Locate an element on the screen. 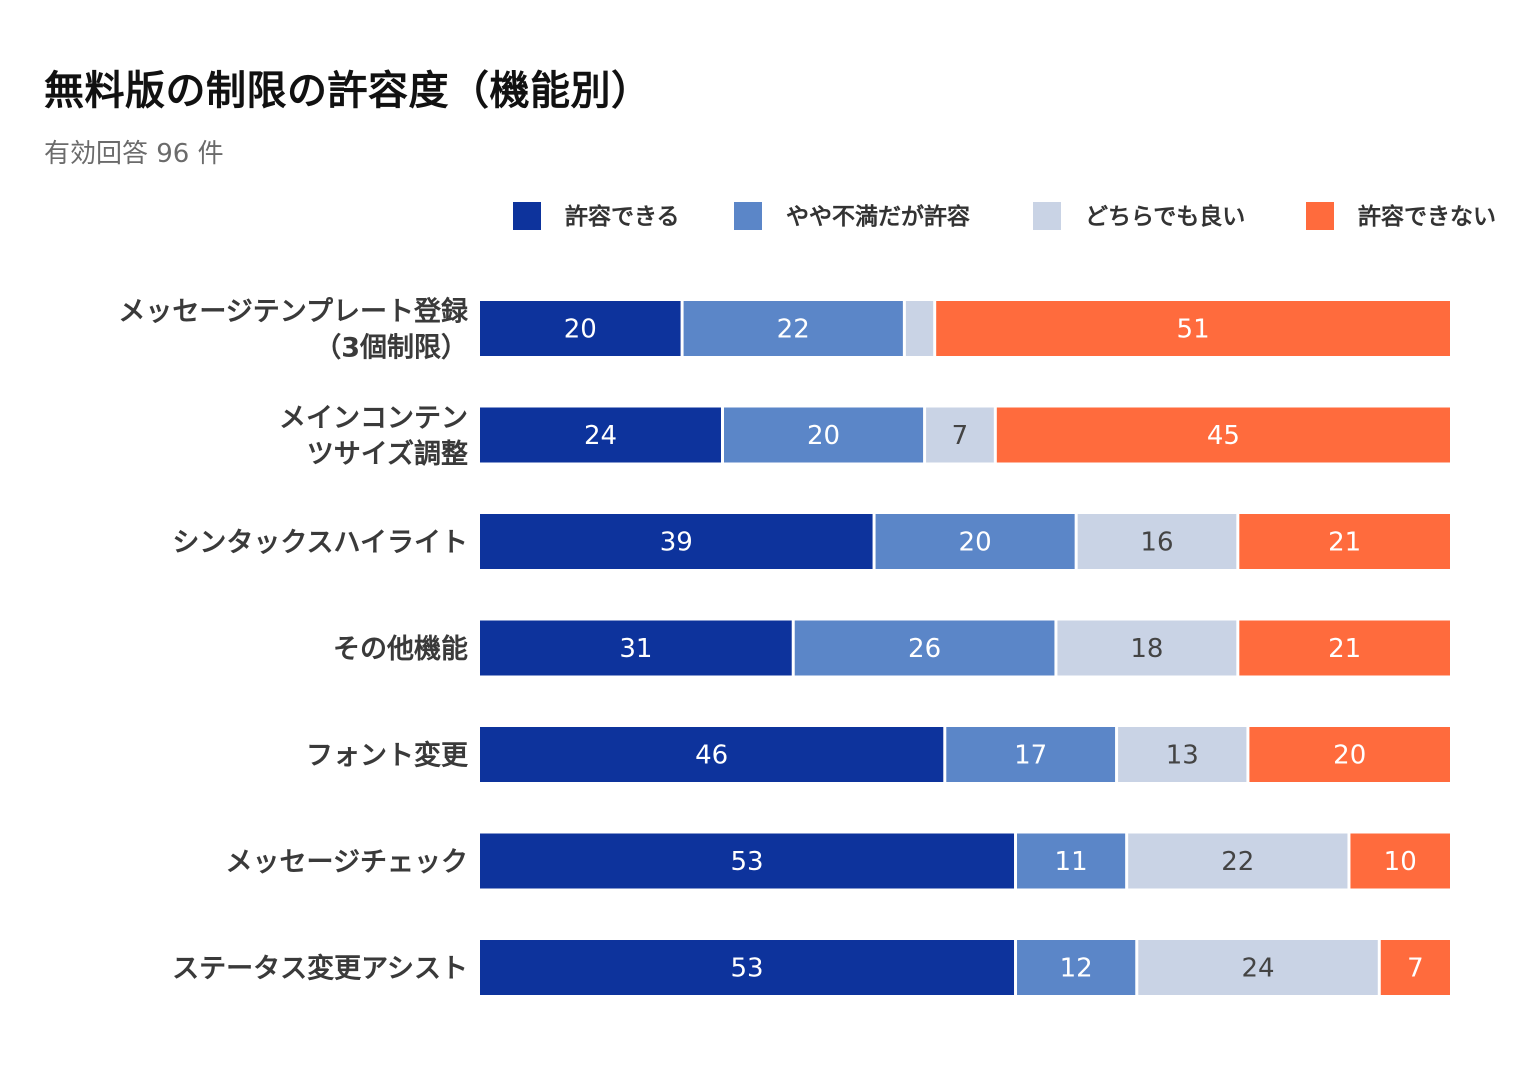  legend-label-1: 許容できる is located at coordinates (622, 216).